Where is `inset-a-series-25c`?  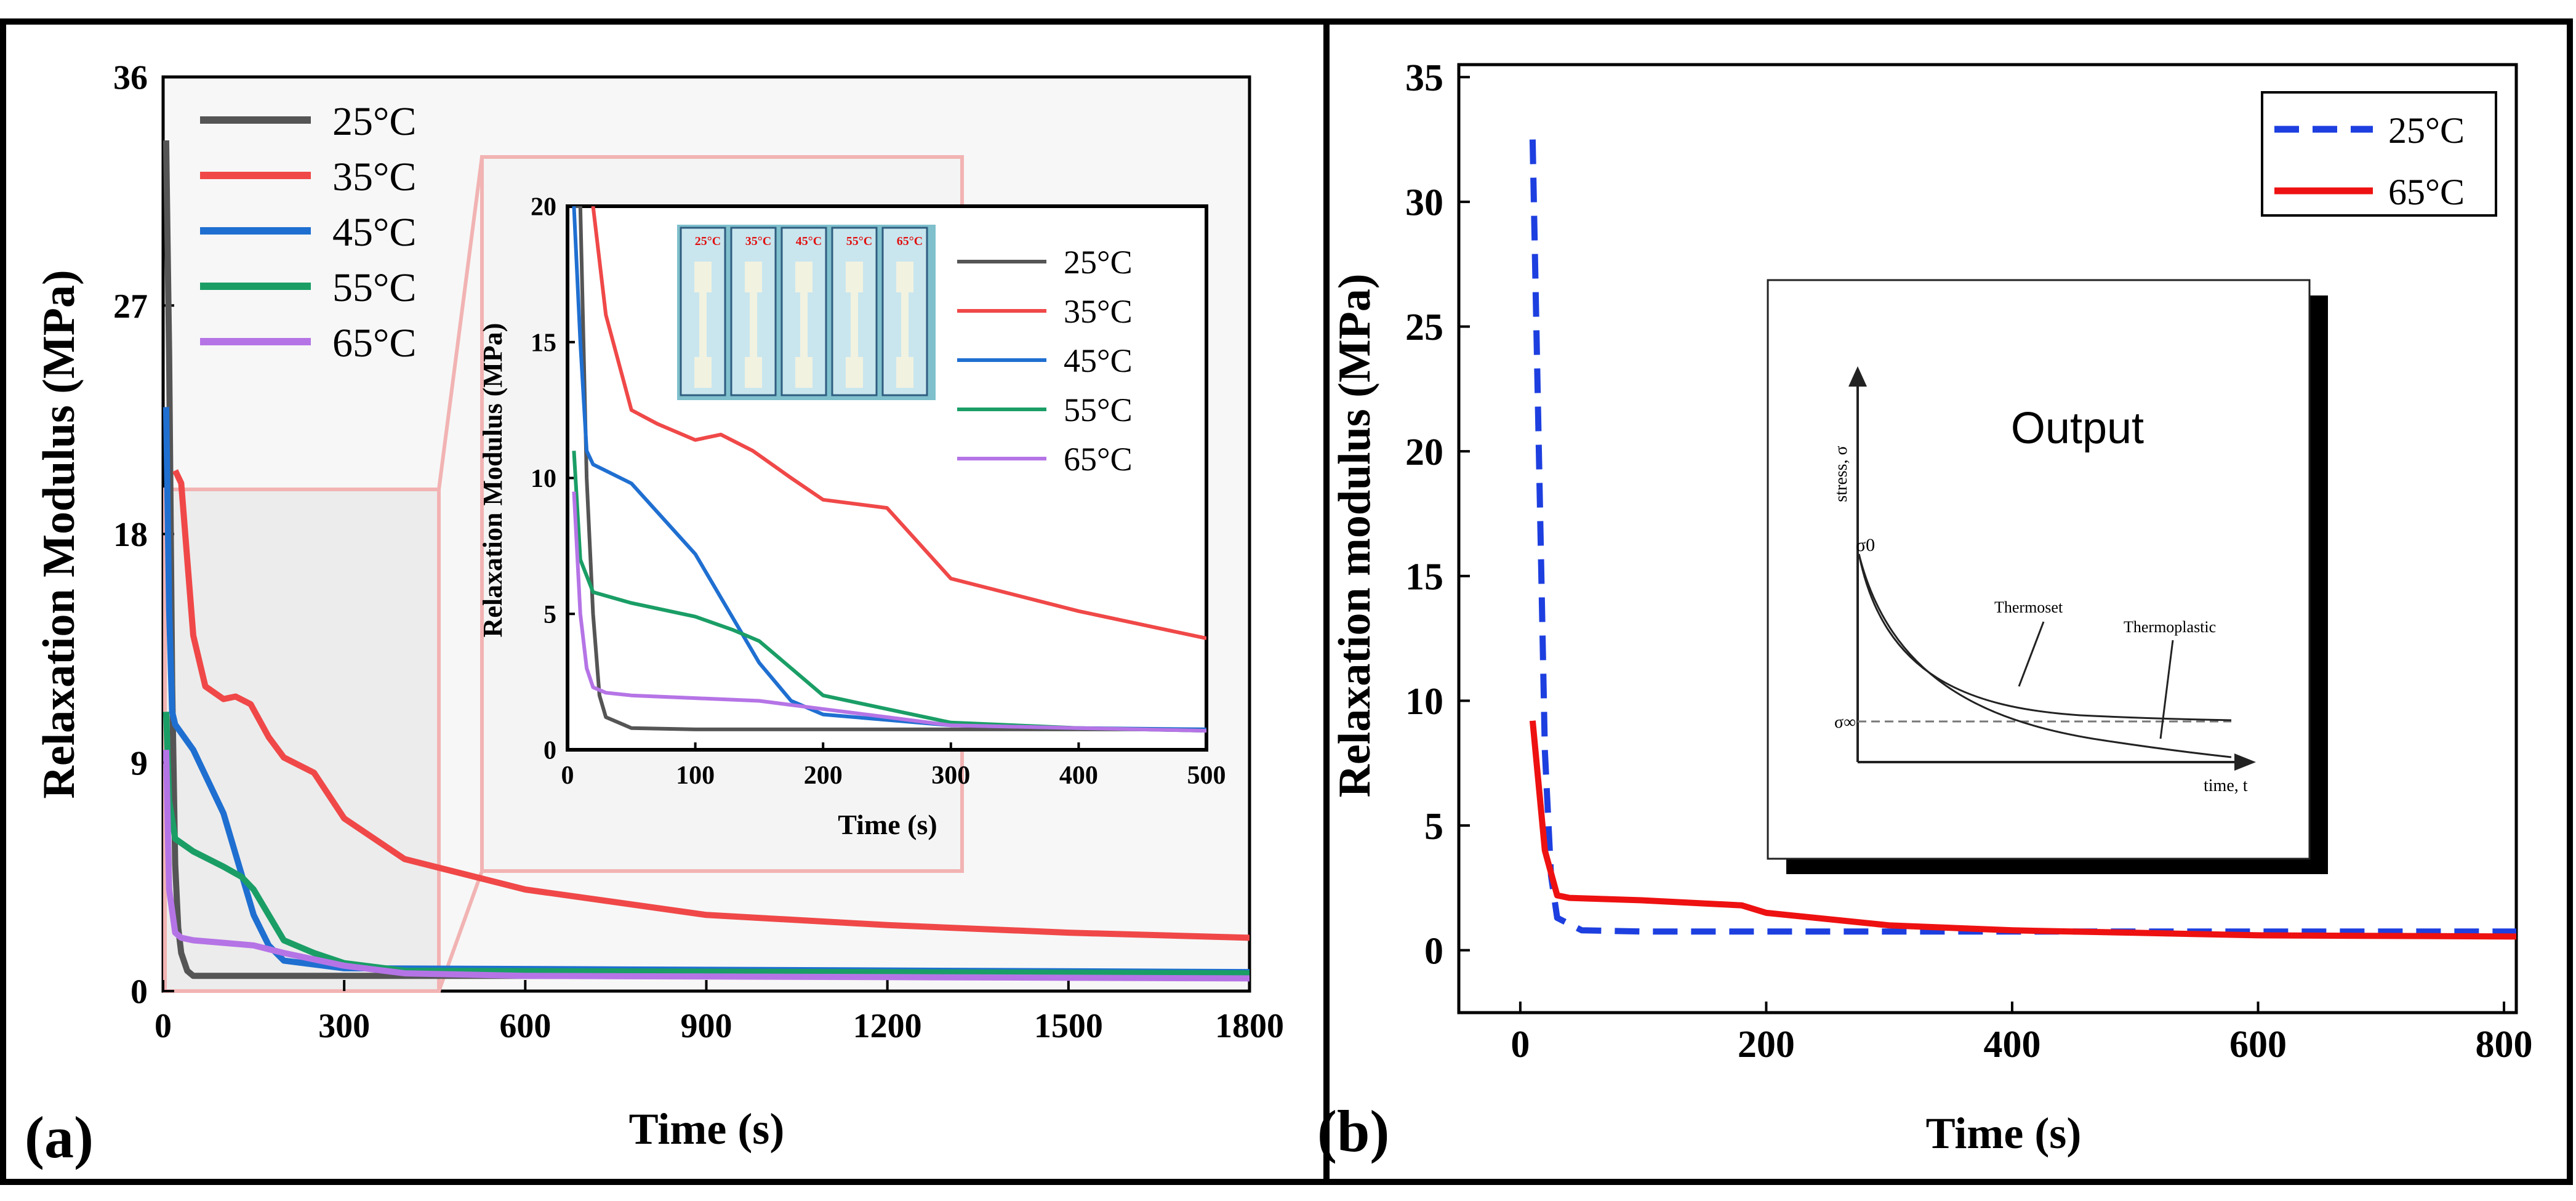 inset-a-series-25c is located at coordinates (890, 468).